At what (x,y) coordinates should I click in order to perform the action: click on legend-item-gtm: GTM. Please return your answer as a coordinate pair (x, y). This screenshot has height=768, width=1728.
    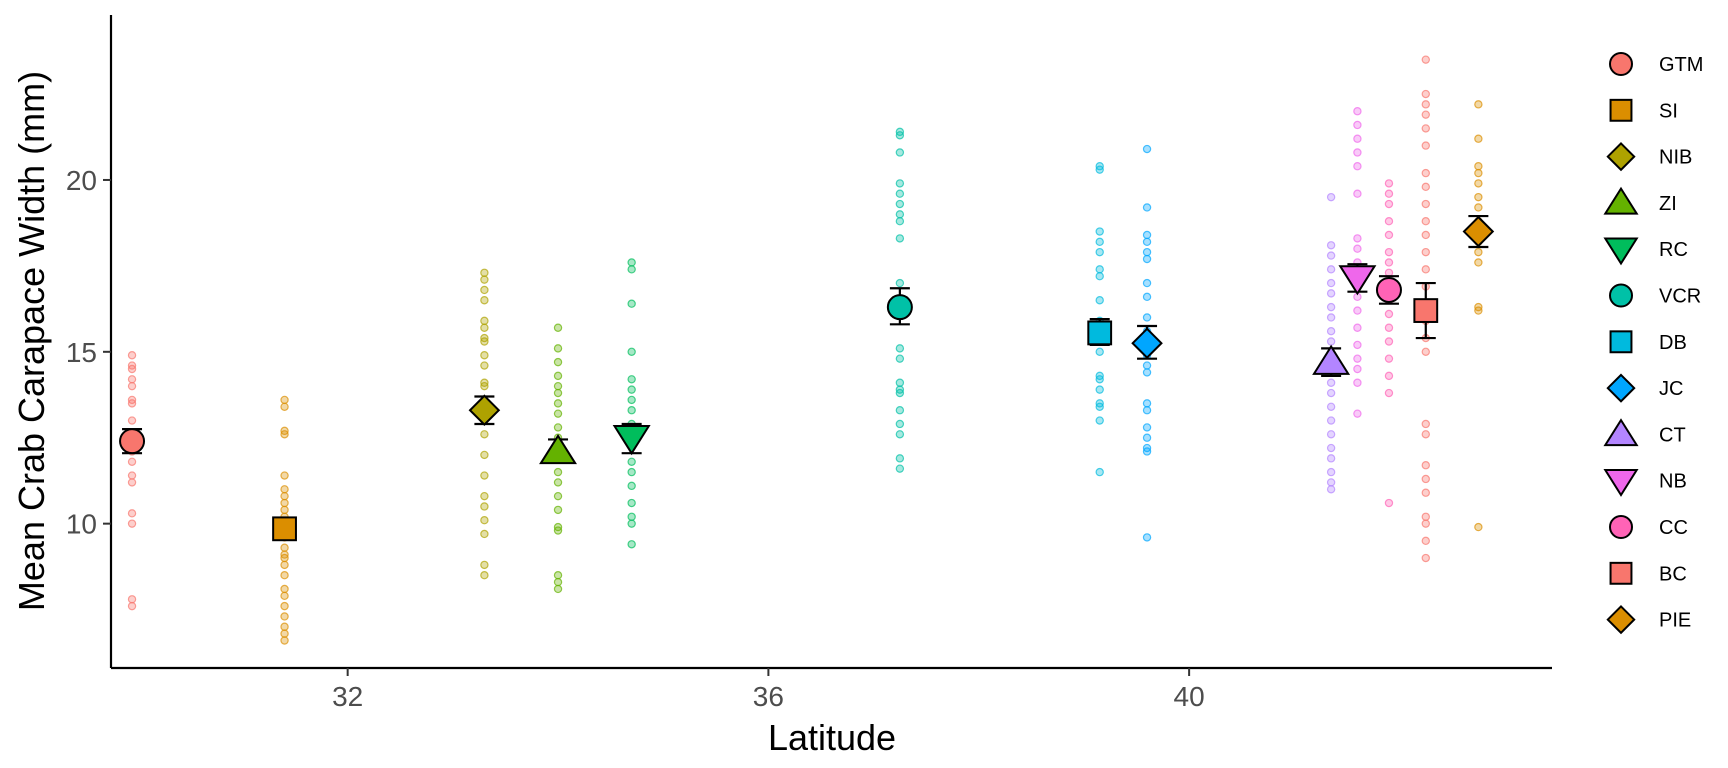
    Looking at the image, I should click on (1656, 64).